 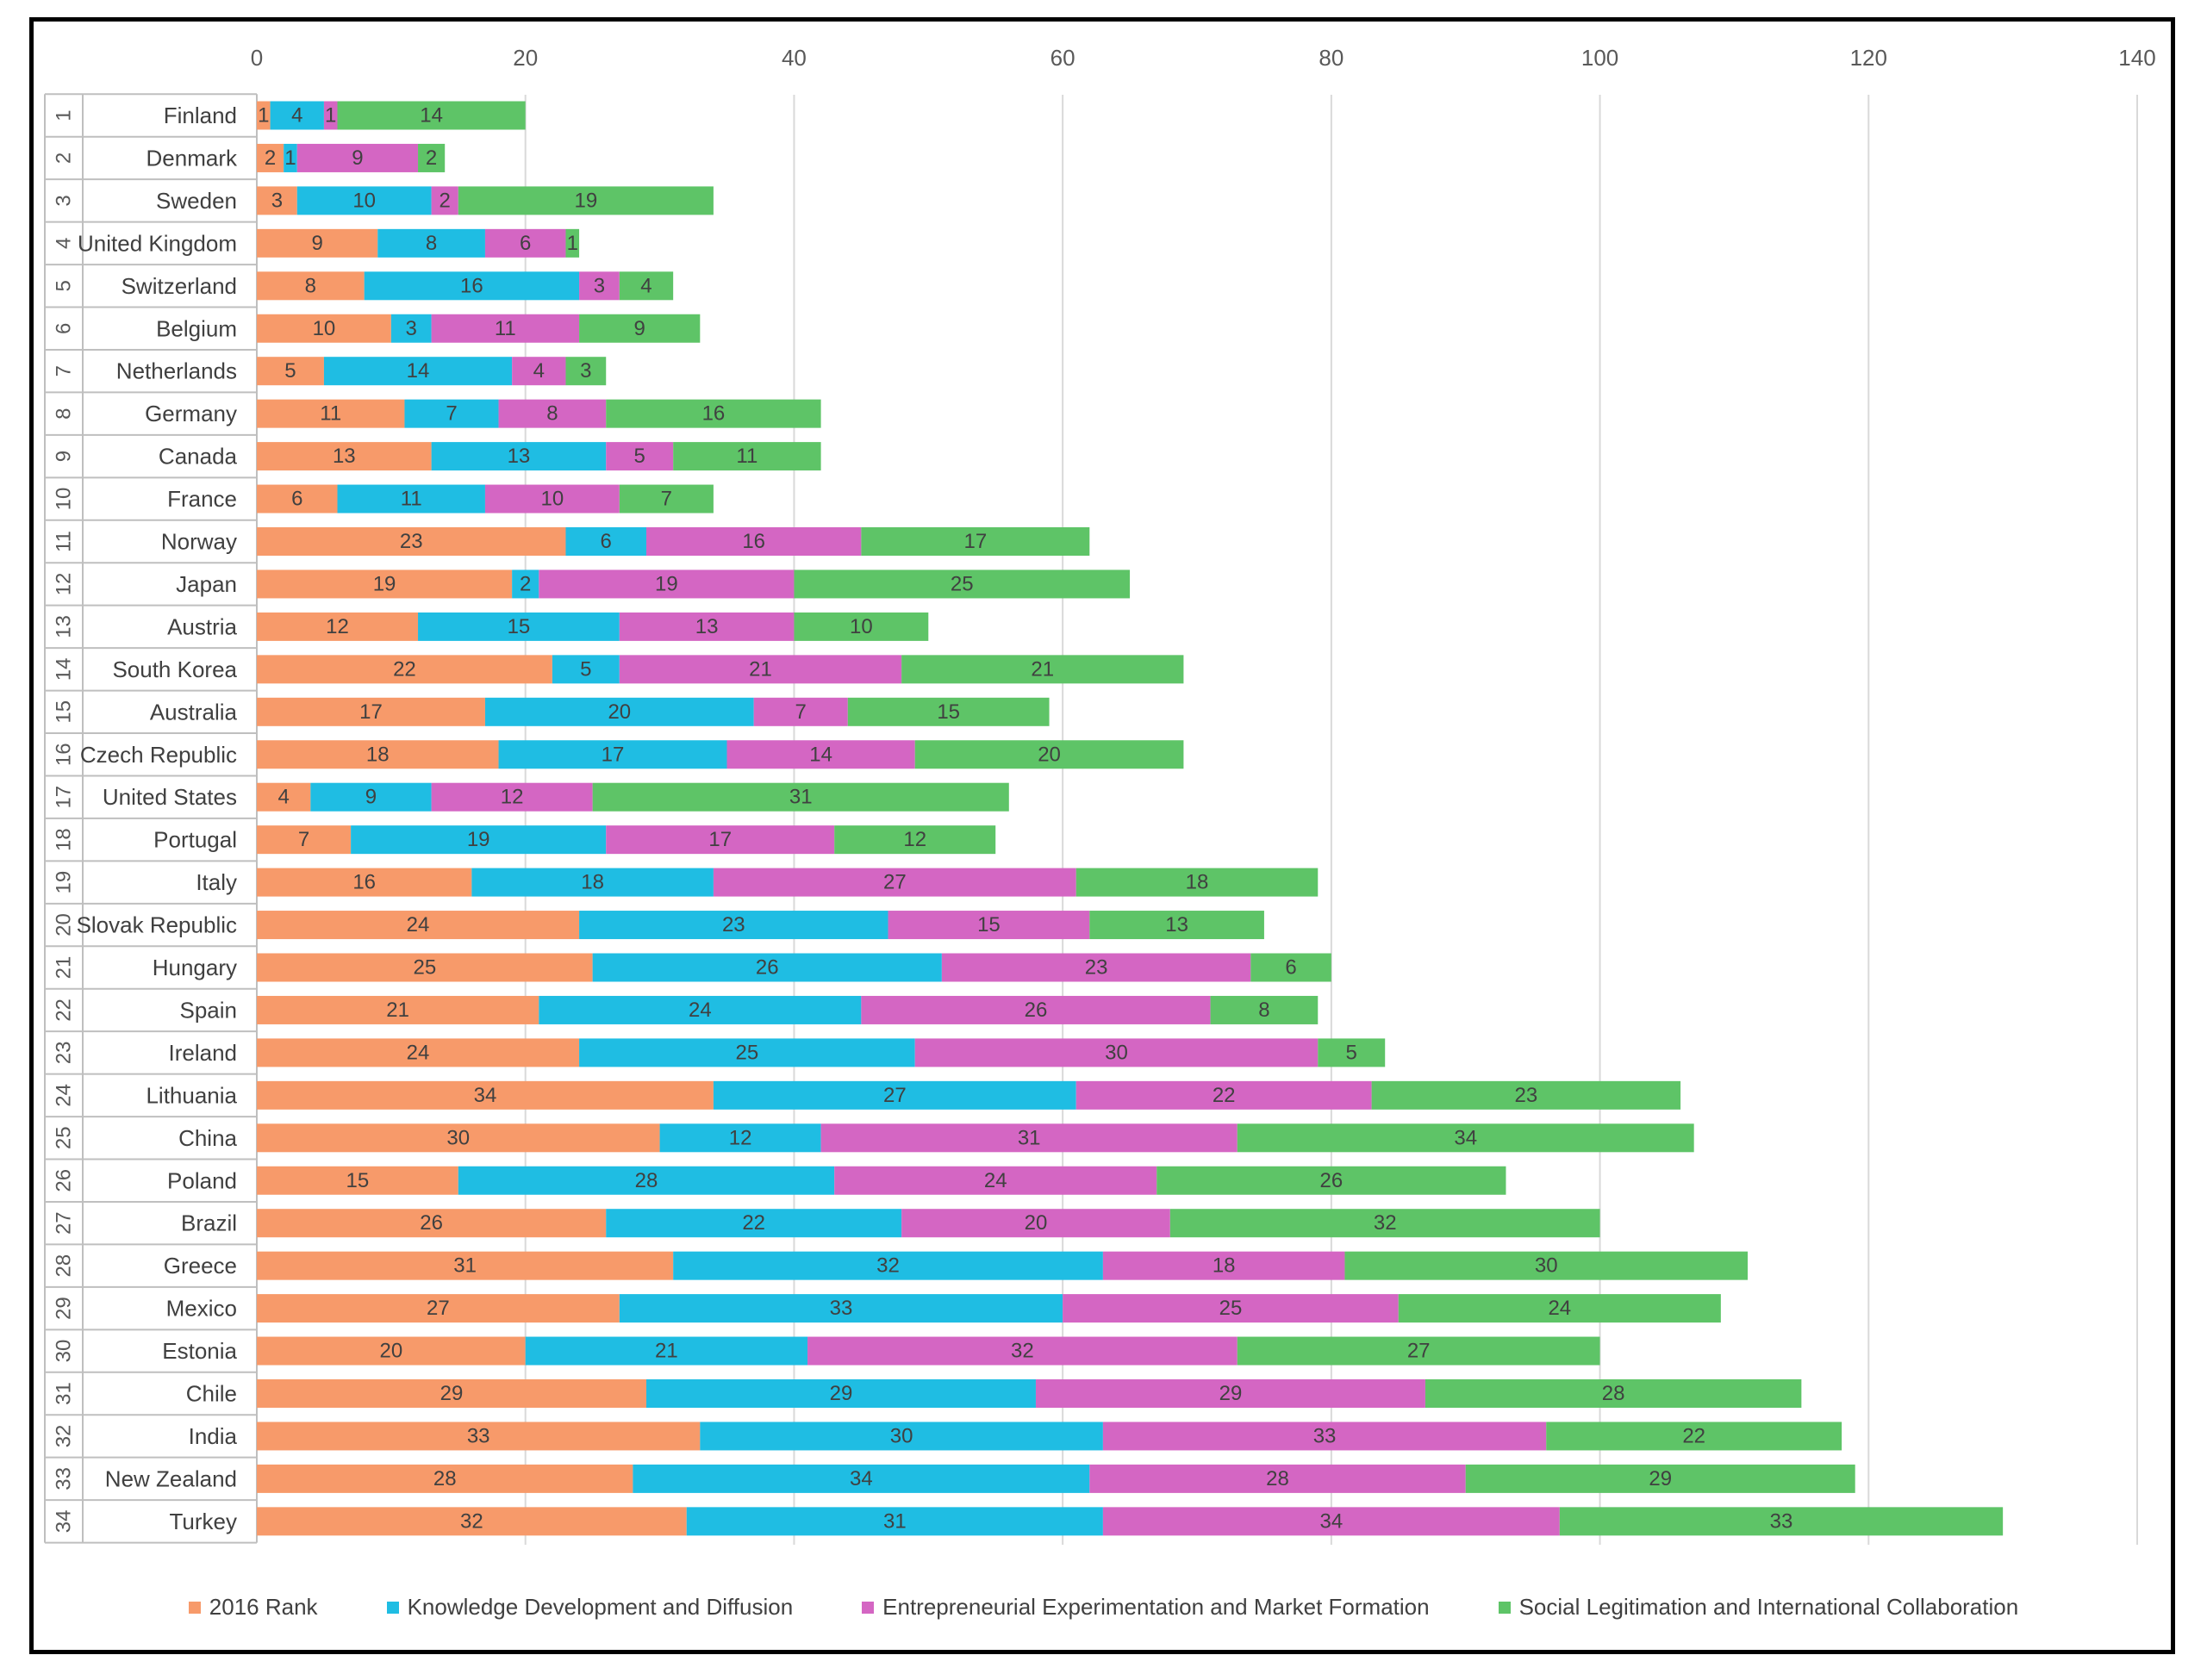 I want to click on rank-label: 30, so click(x=64, y=1352).